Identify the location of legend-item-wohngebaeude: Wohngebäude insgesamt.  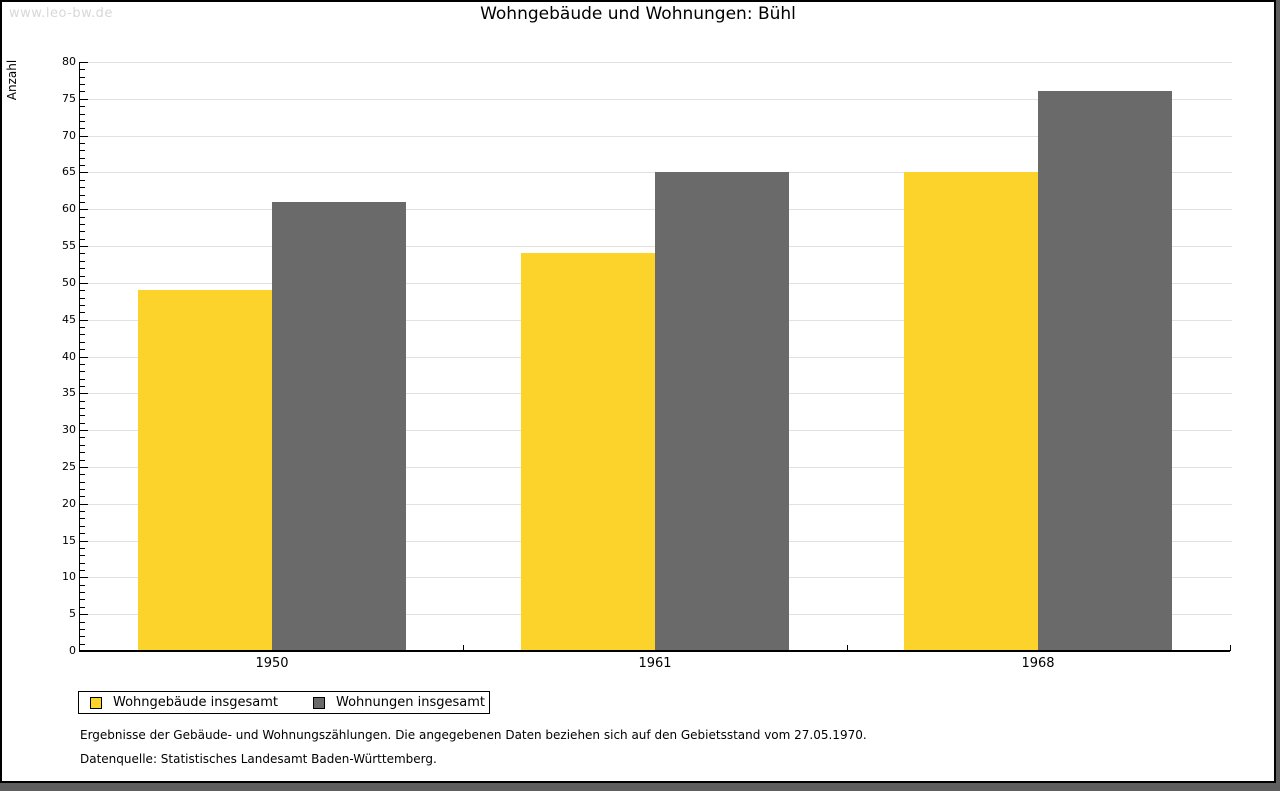
(184, 702).